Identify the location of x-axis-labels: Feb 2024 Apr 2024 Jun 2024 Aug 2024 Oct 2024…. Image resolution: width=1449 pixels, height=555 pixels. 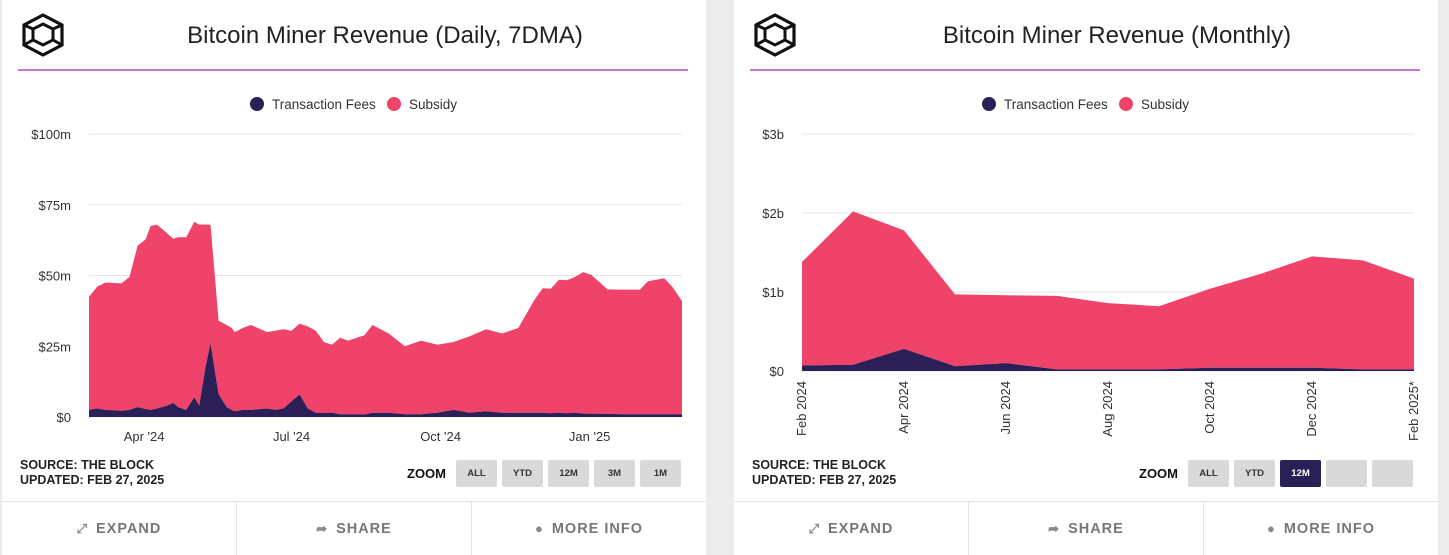
(1107, 411).